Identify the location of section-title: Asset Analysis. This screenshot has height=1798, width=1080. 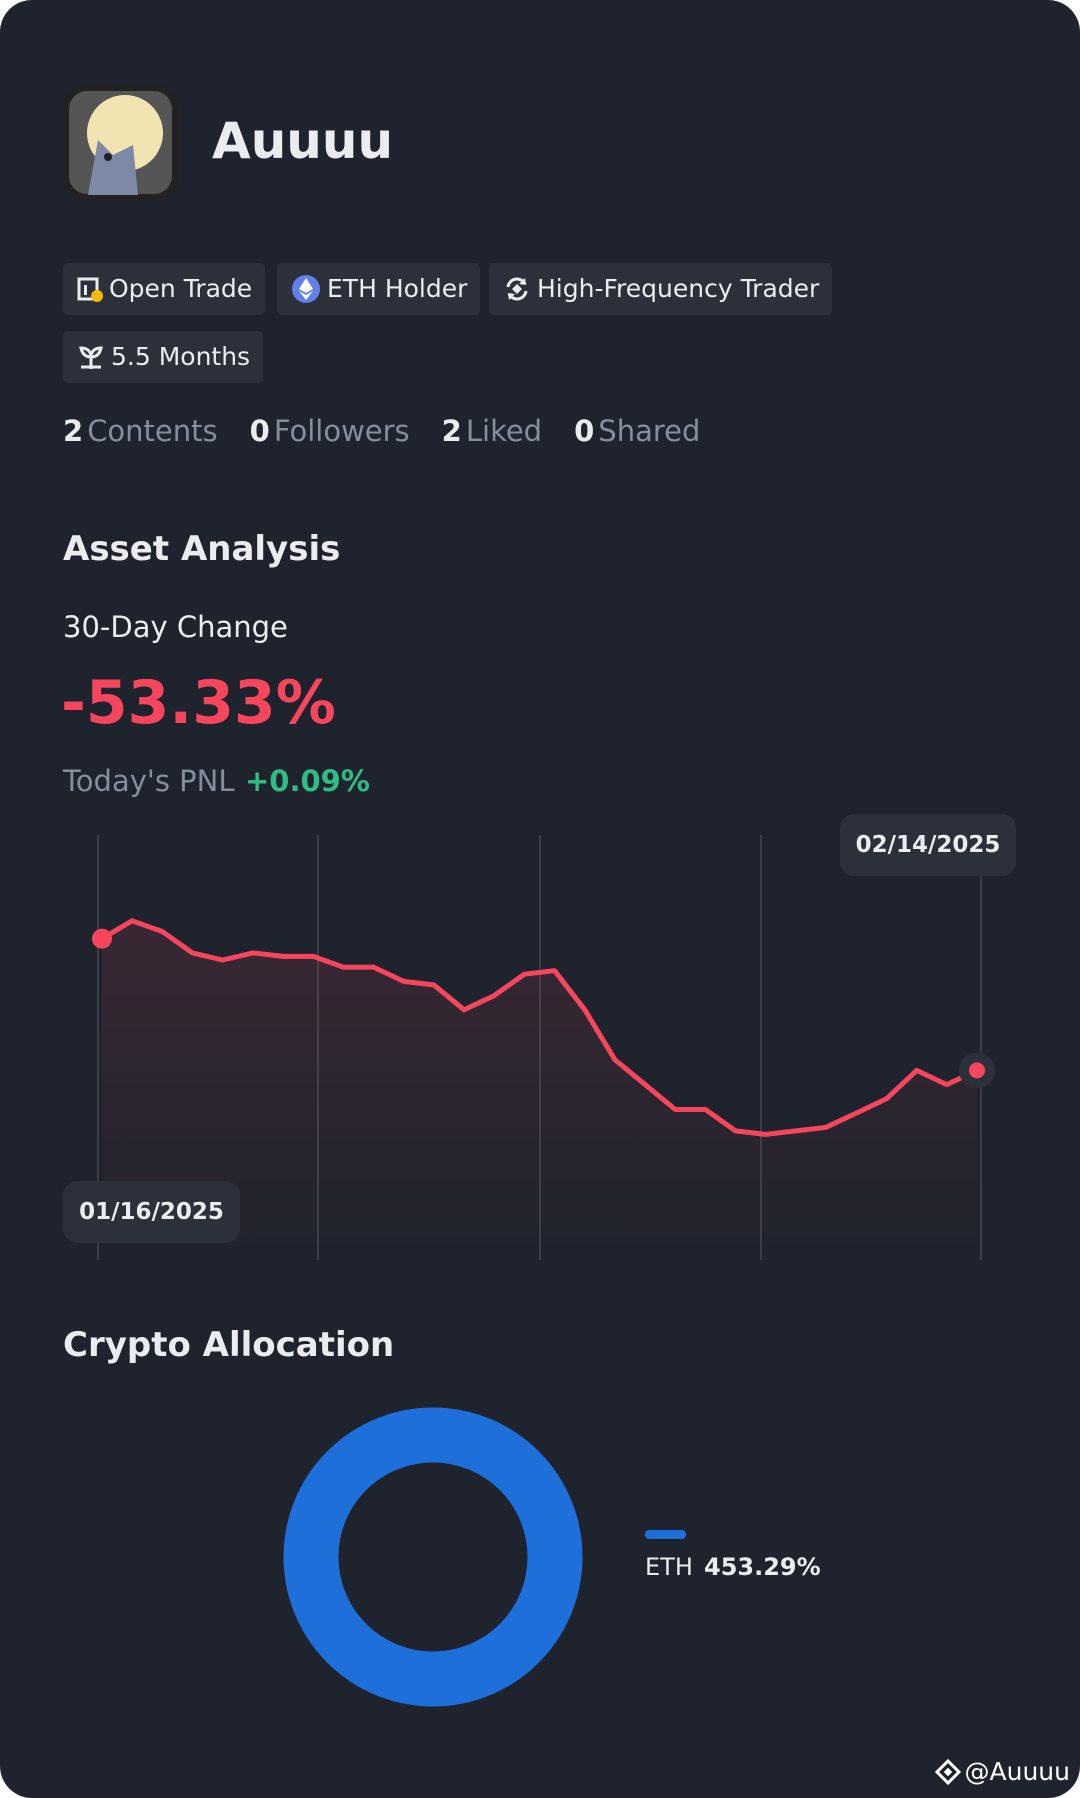
(202, 549).